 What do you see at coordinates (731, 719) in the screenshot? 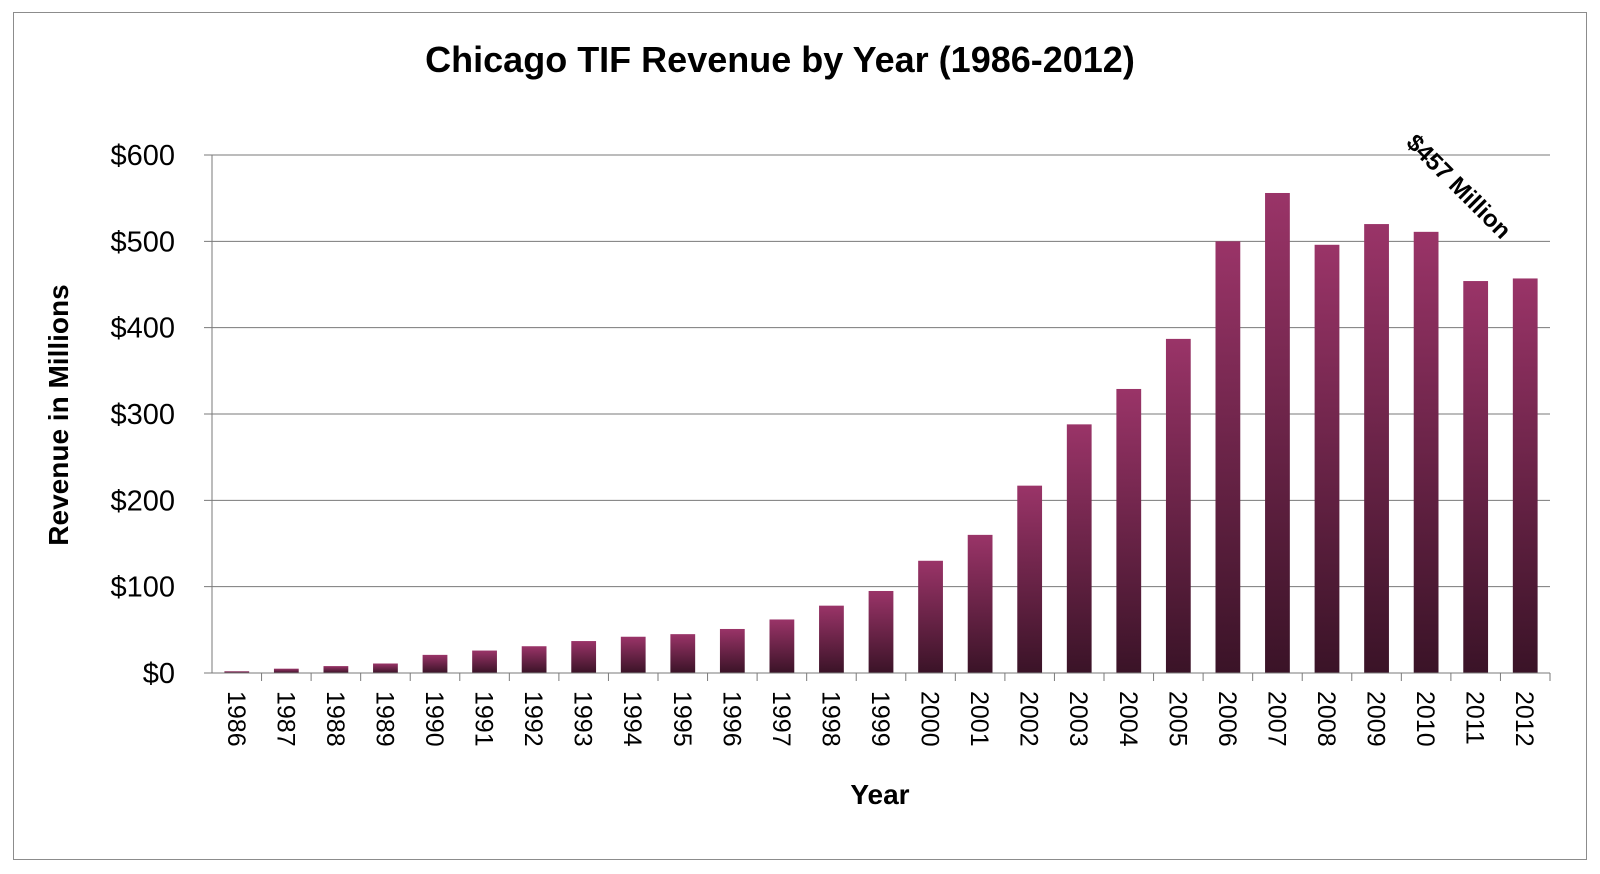
I see `x-tick-label: 1996` at bounding box center [731, 719].